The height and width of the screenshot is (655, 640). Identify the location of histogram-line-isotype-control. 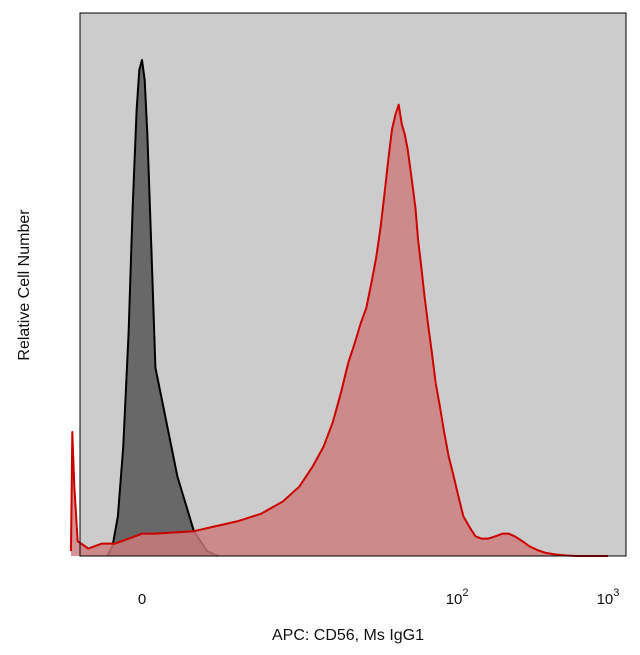
(162, 308).